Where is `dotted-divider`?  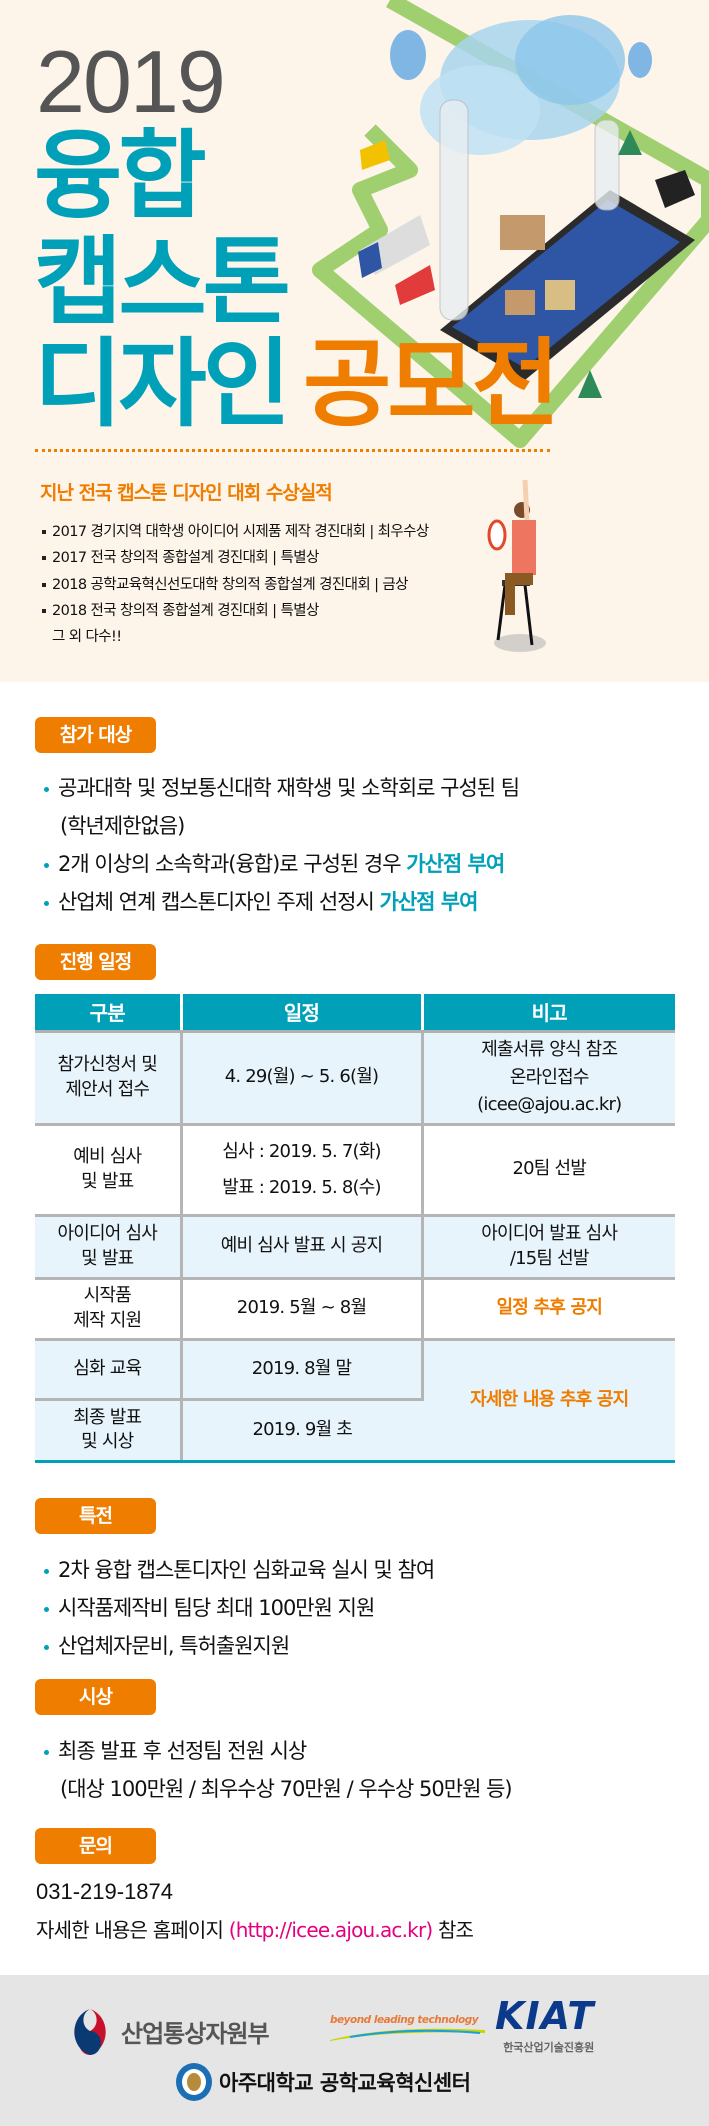
dotted-divider is located at coordinates (292, 450).